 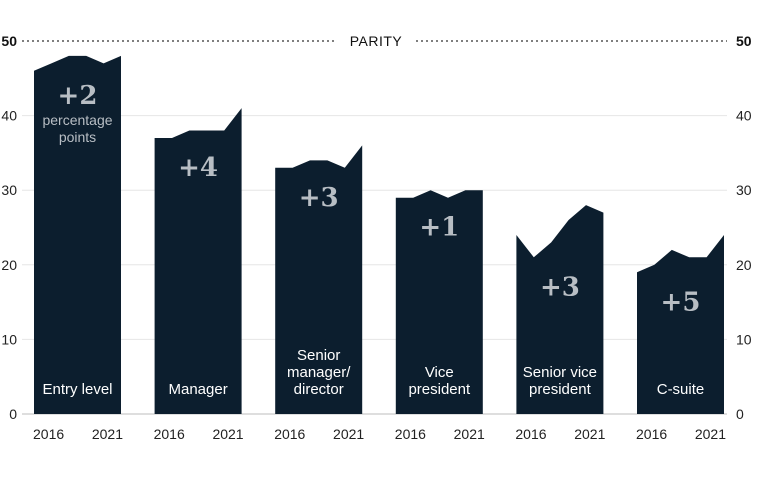 I want to click on category-label-senior-vice-president-1: president, so click(x=560, y=389).